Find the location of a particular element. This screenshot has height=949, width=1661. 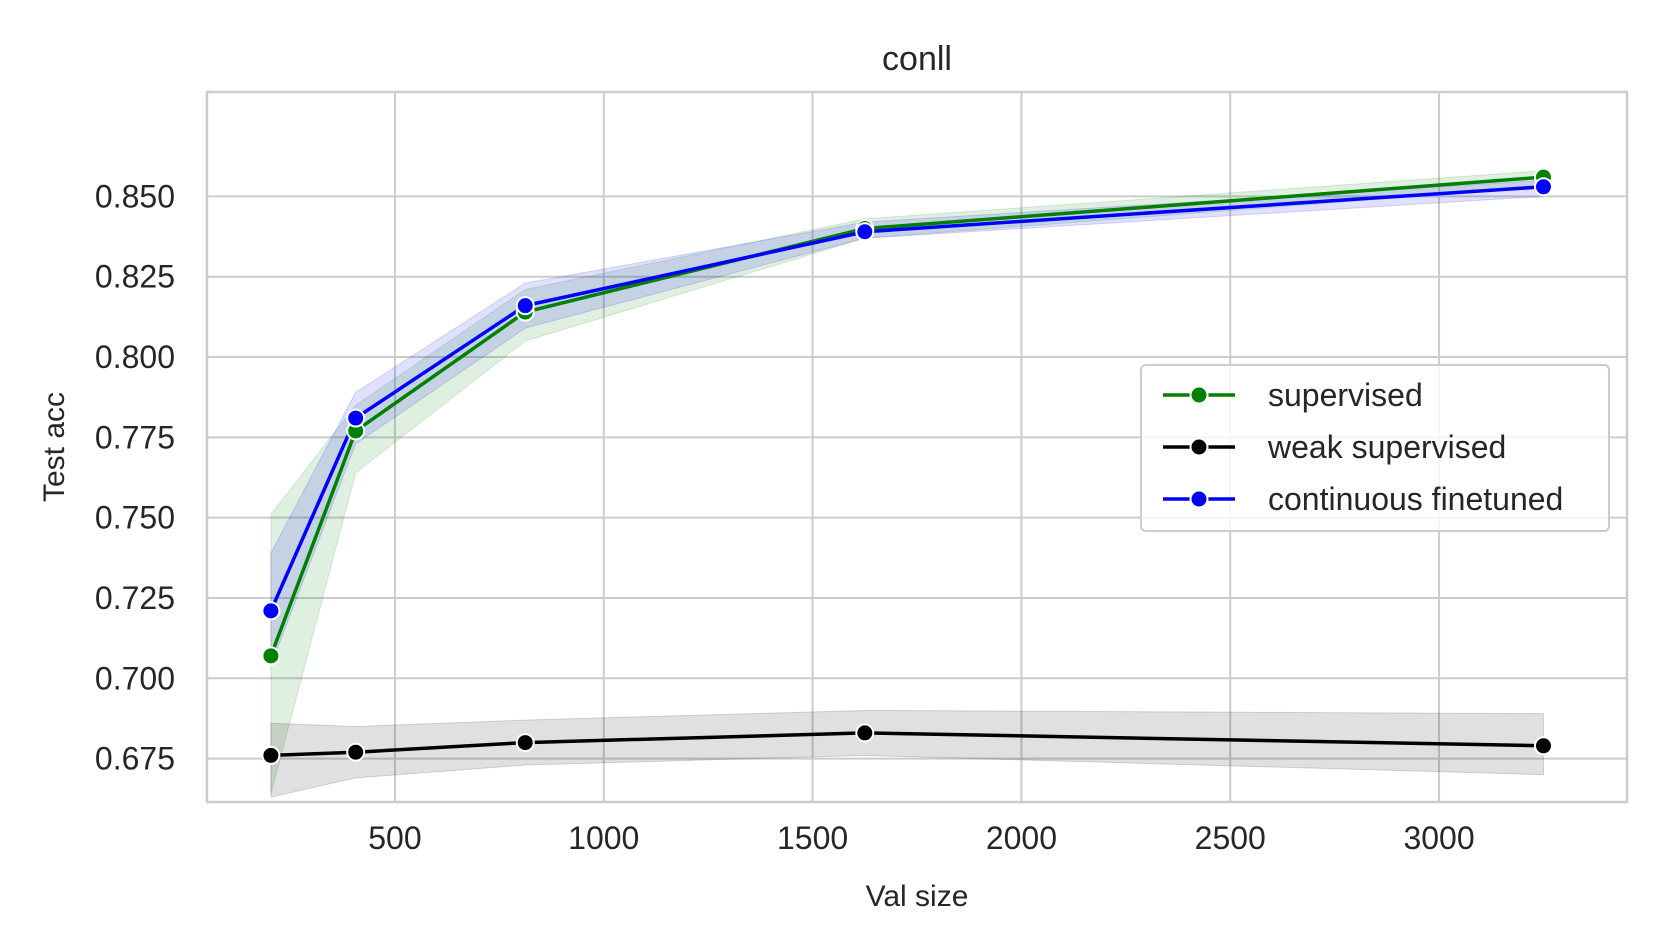

x-tick-label: 2000 is located at coordinates (1021, 838).